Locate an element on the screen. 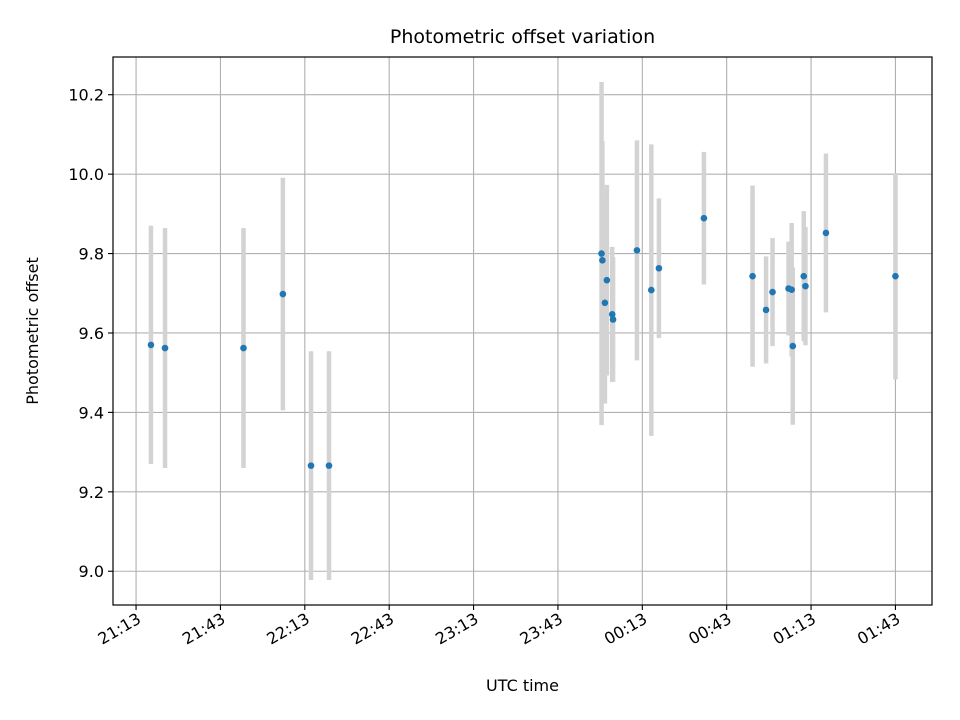 The width and height of the screenshot is (960, 720). x-tick-label: 01:13 is located at coordinates (794, 629).